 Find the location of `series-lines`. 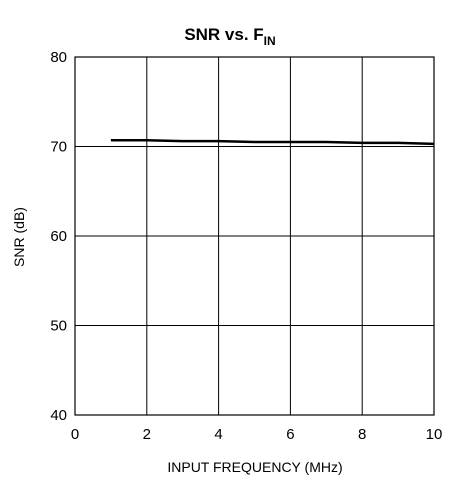

series-lines is located at coordinates (272, 142).